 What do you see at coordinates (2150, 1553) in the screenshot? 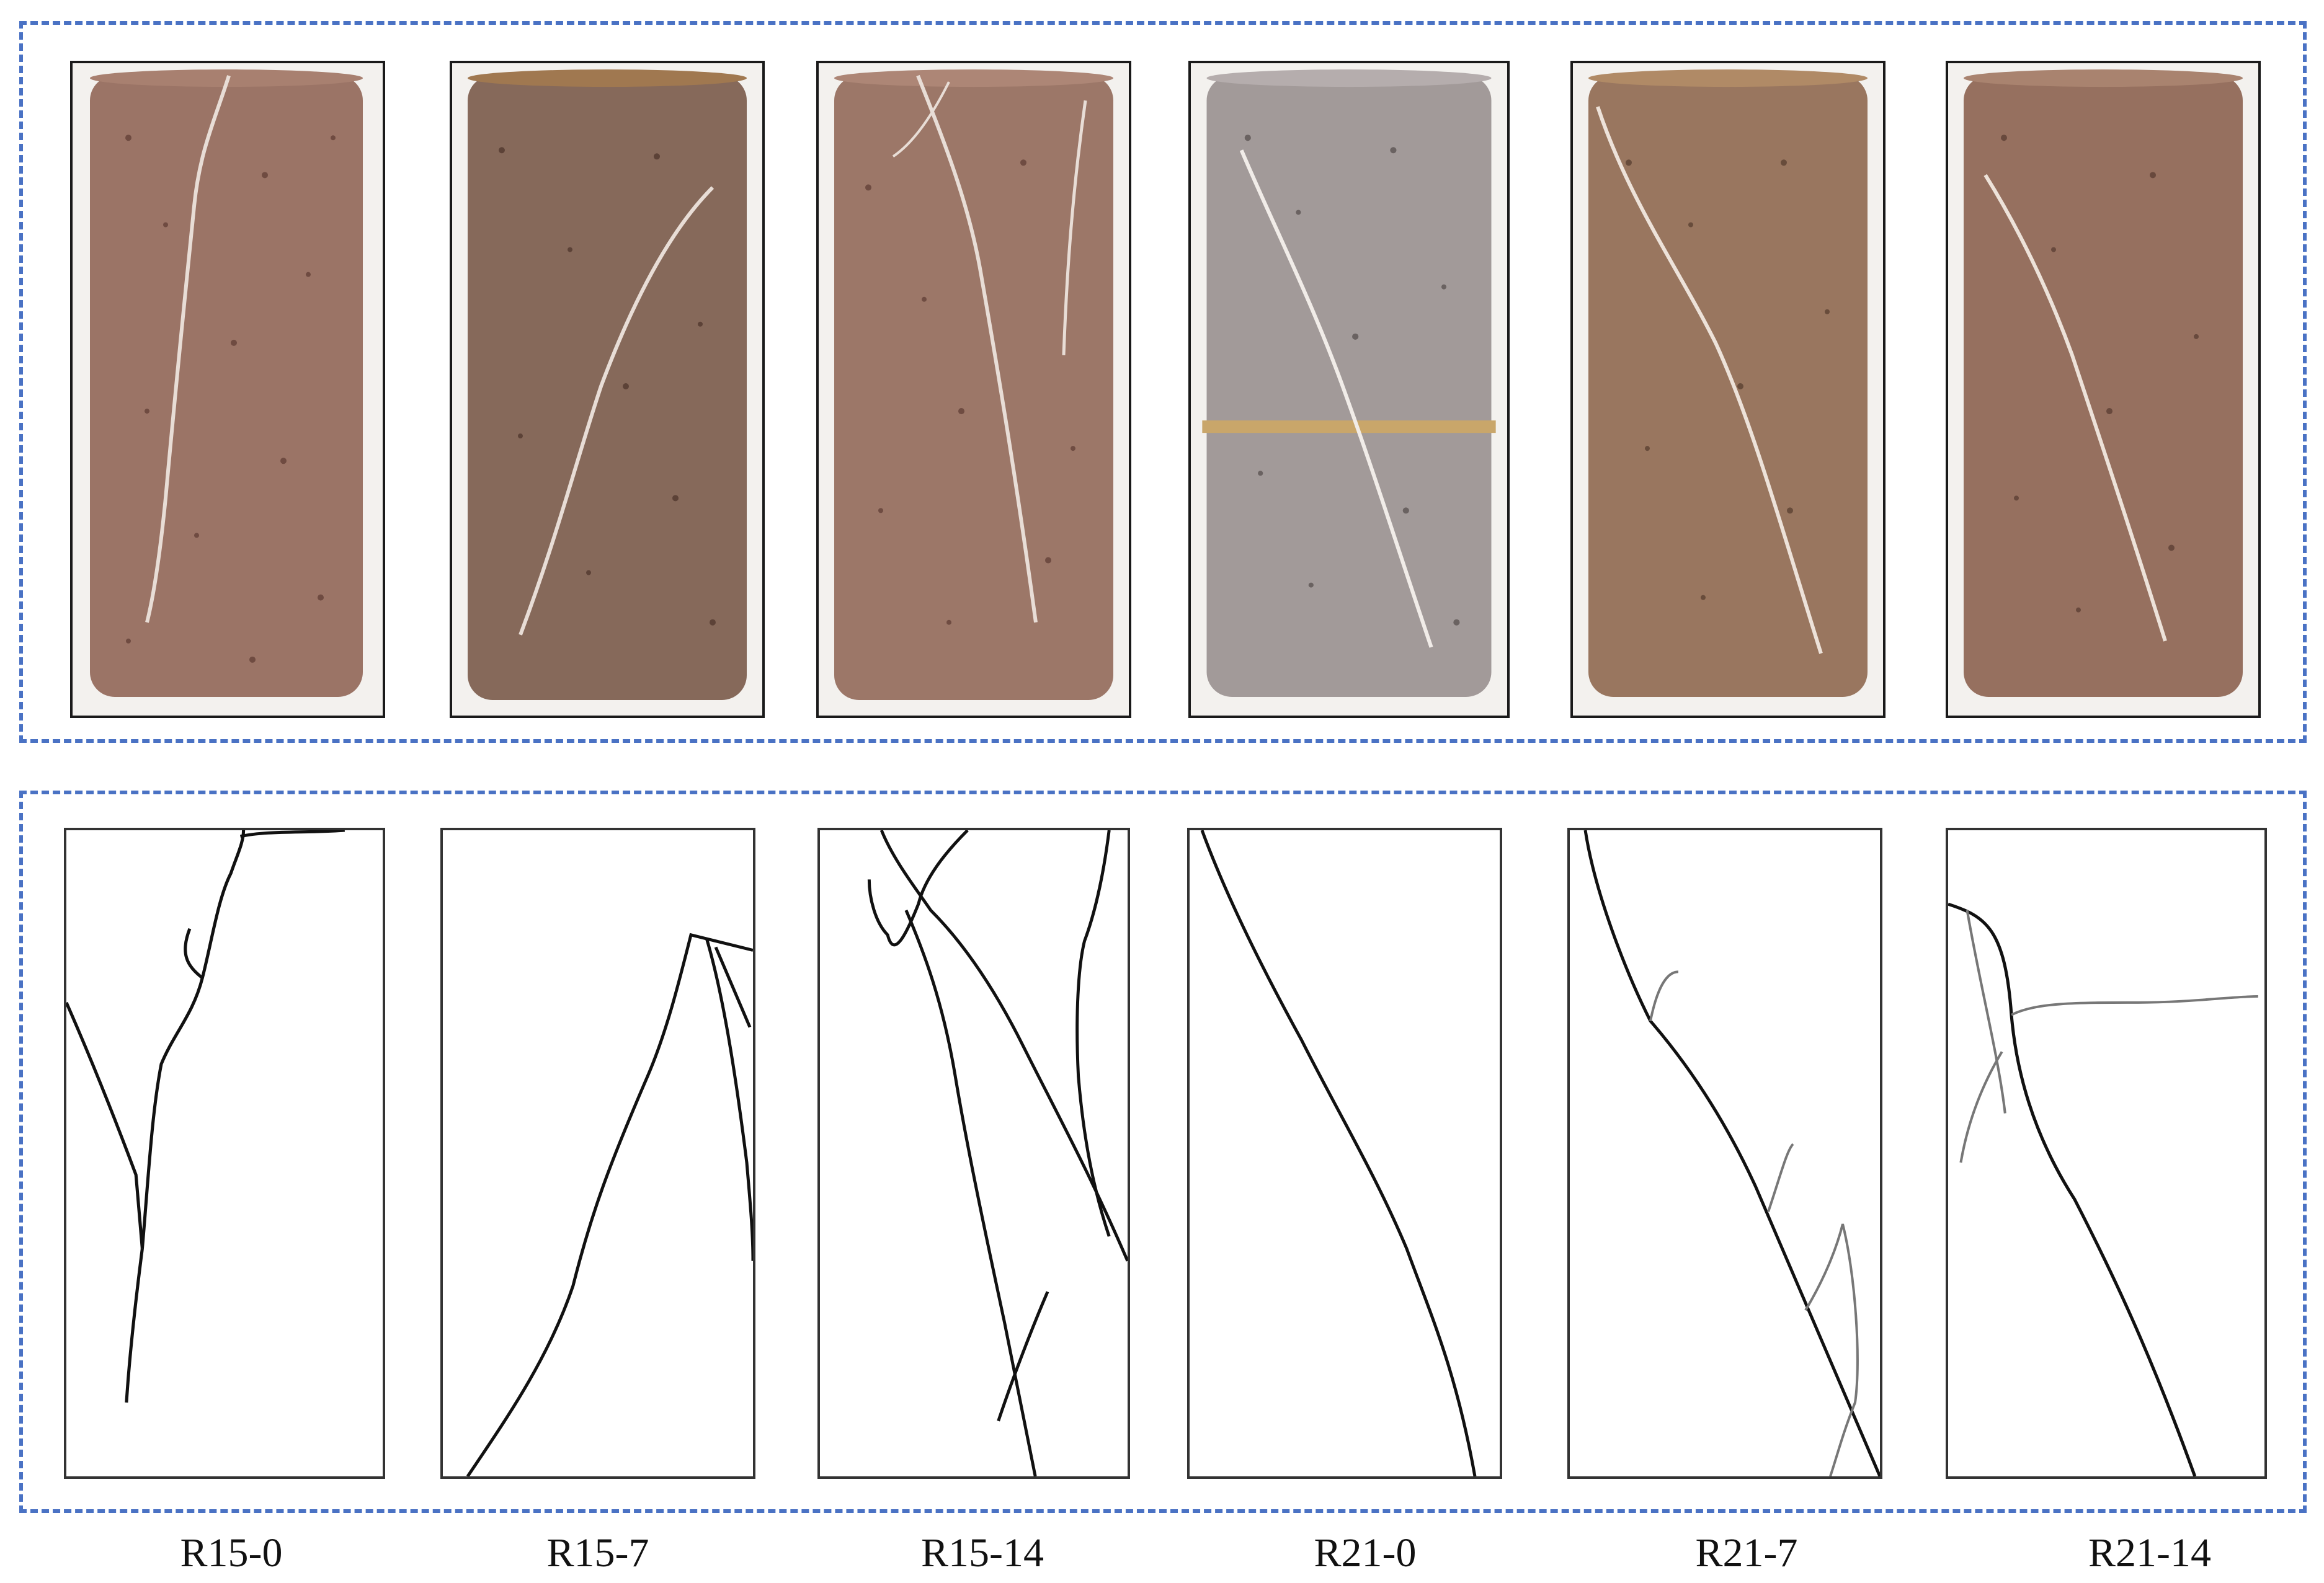
I see `specimen-label-r21-14: R21-14` at bounding box center [2150, 1553].